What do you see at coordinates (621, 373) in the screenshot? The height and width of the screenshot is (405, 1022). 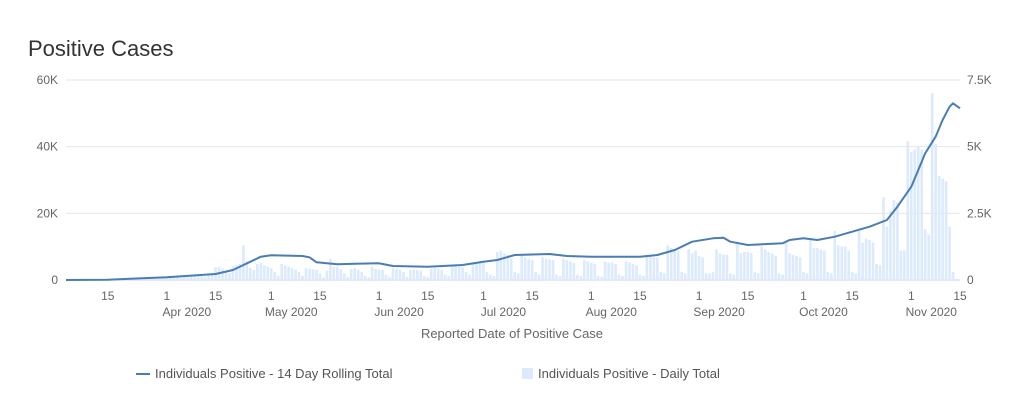 I see `legend-item-daily: Individuals Positive - Daily Total` at bounding box center [621, 373].